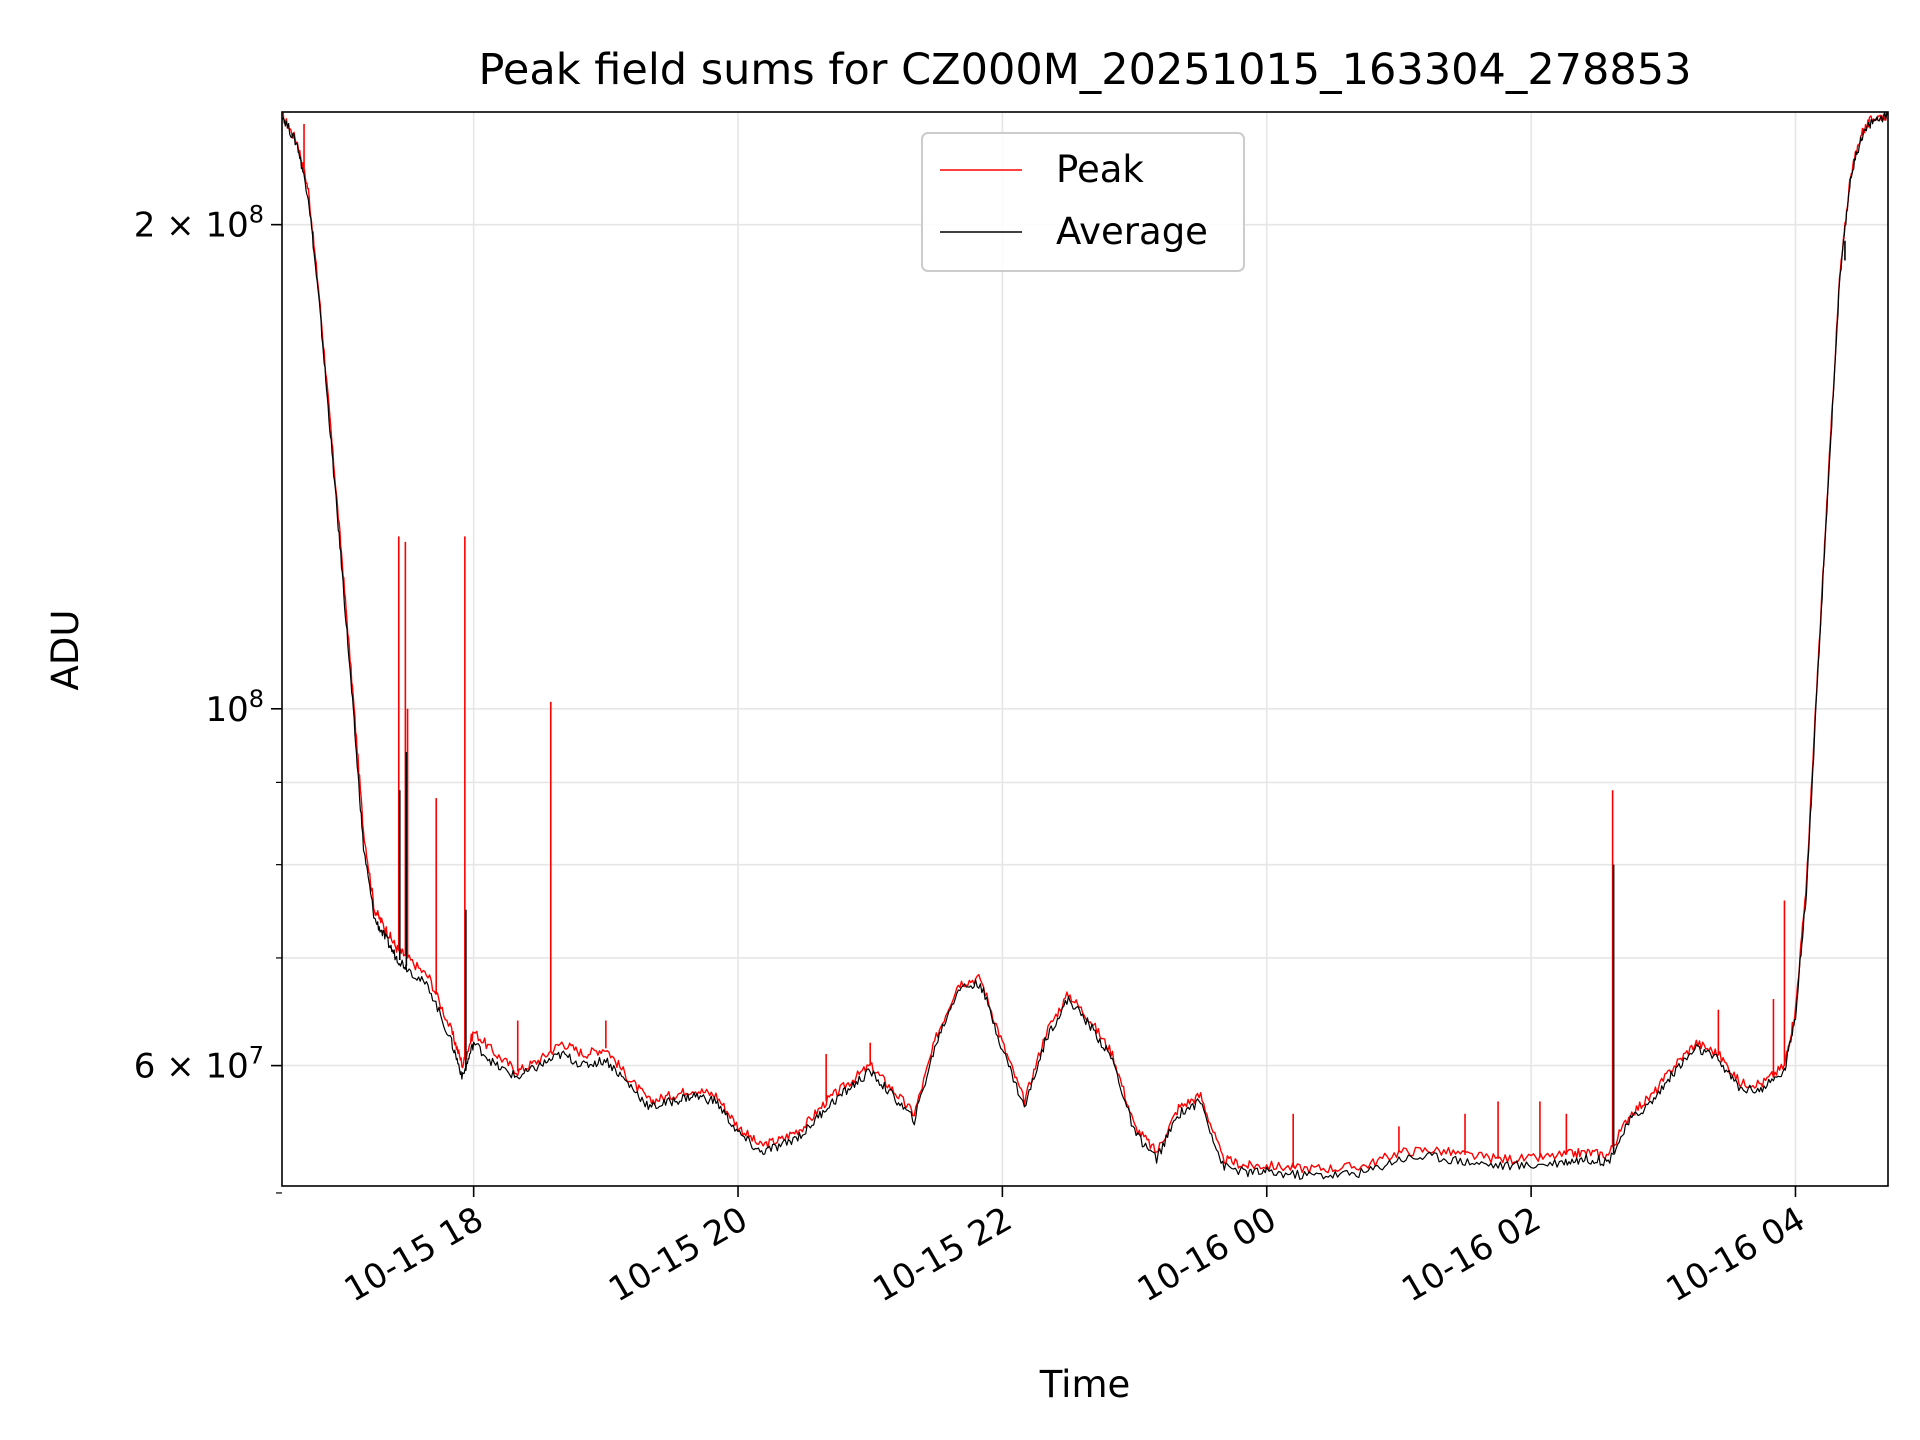 The width and height of the screenshot is (1920, 1440). What do you see at coordinates (199, 1064) in the screenshot?
I see `y-tick-label-2: 6 × 107` at bounding box center [199, 1064].